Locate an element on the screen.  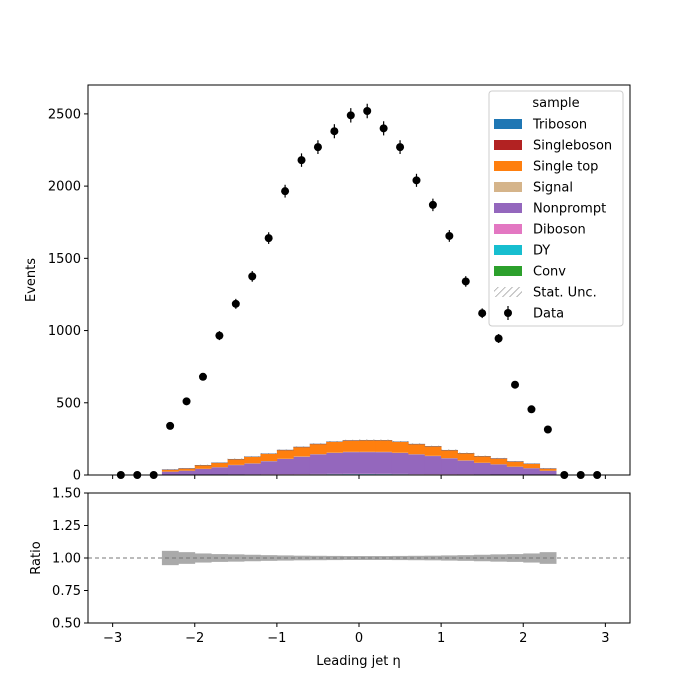
legend-box is located at coordinates (556, 208).